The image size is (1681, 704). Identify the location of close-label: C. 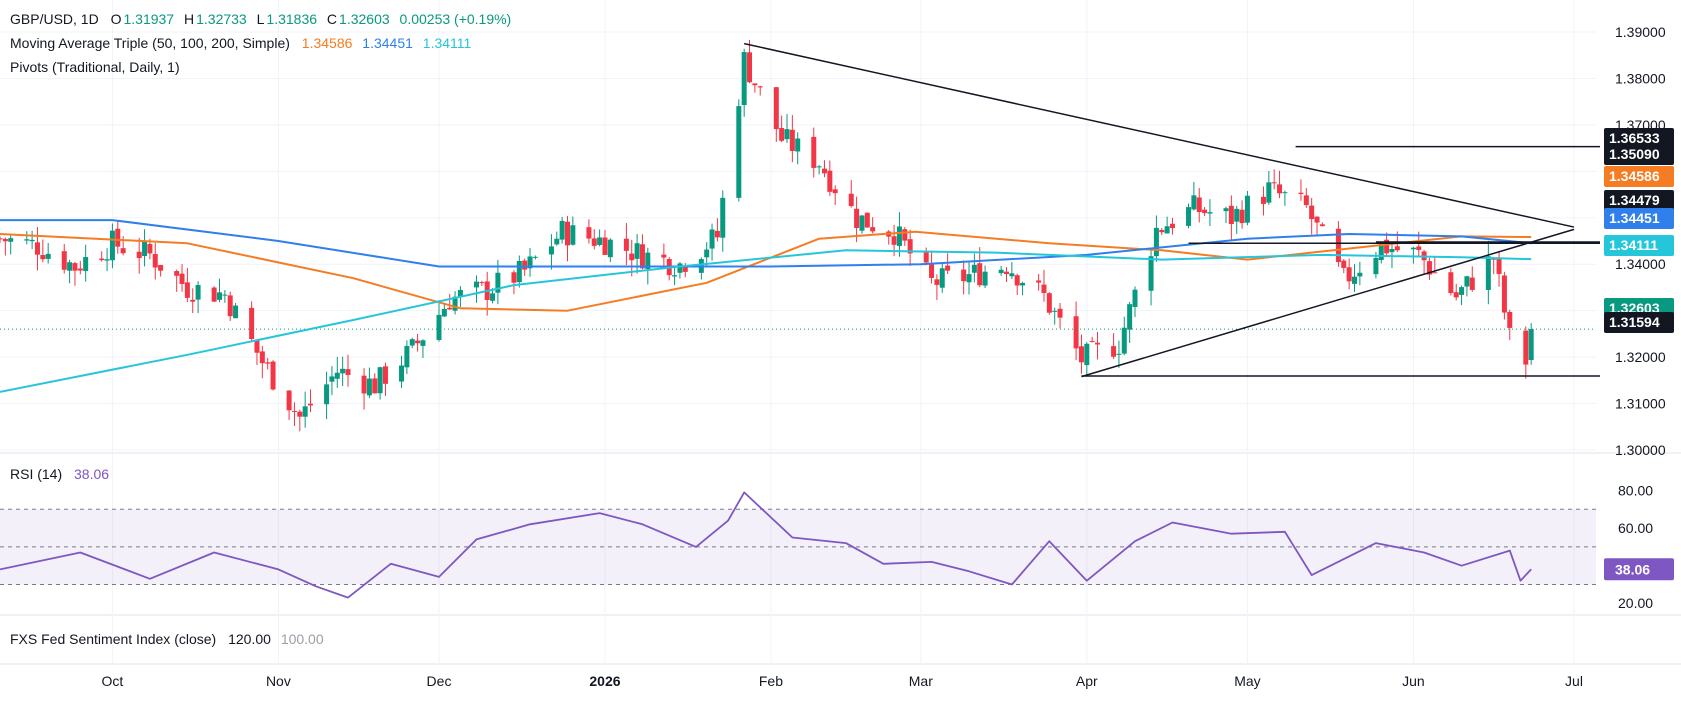
(332, 19).